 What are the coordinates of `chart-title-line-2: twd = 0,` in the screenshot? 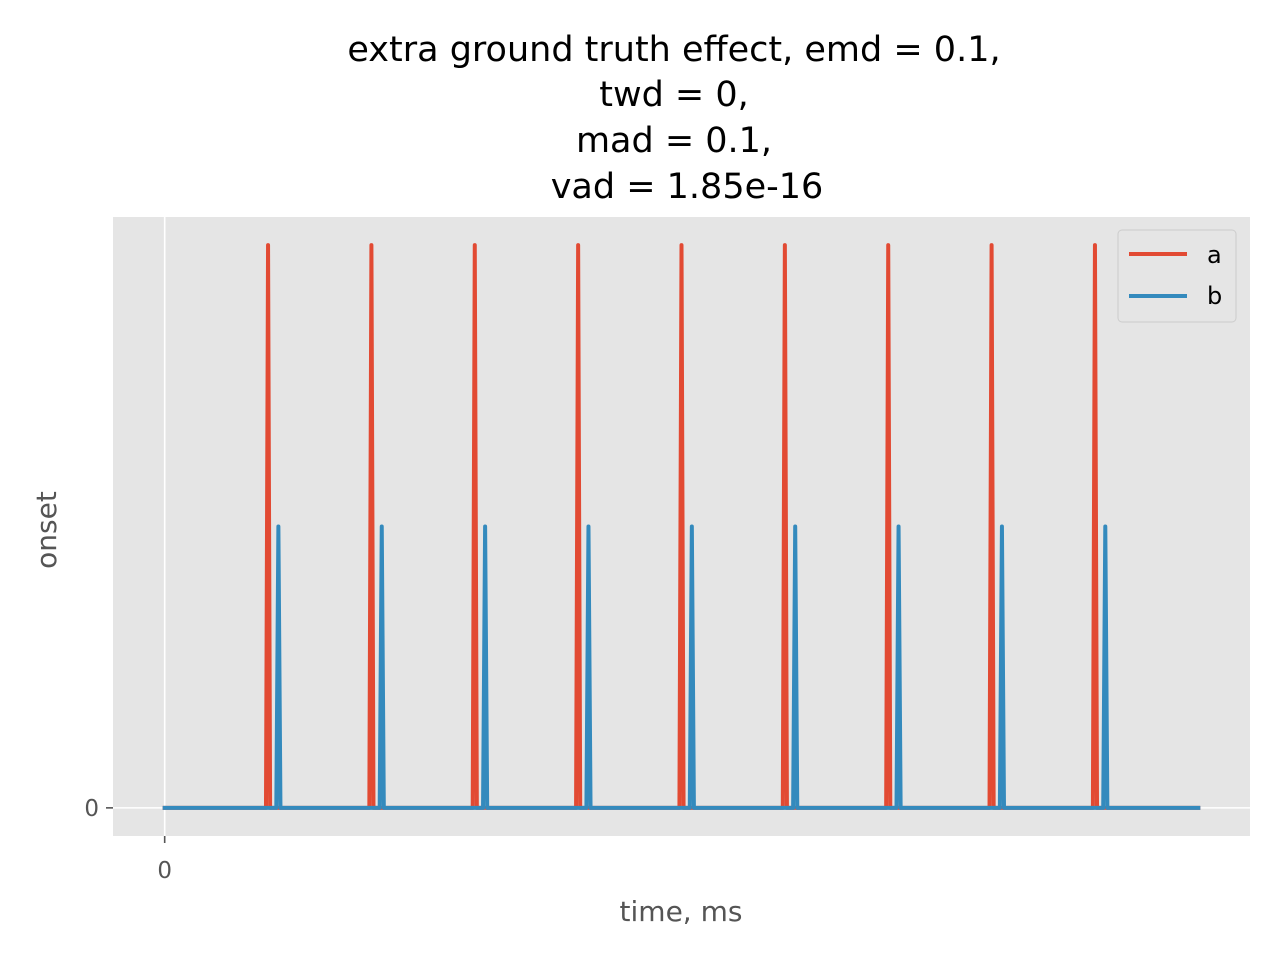 It's located at (674, 95).